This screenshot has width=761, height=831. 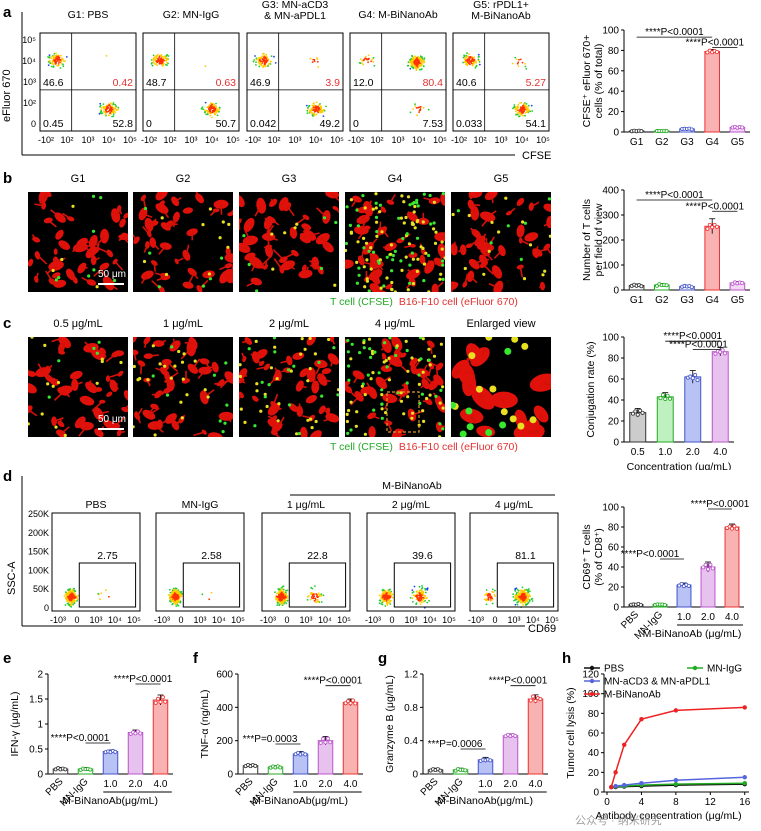 What do you see at coordinates (614, 51) in the screenshot?
I see `y-tick-label: 80` at bounding box center [614, 51].